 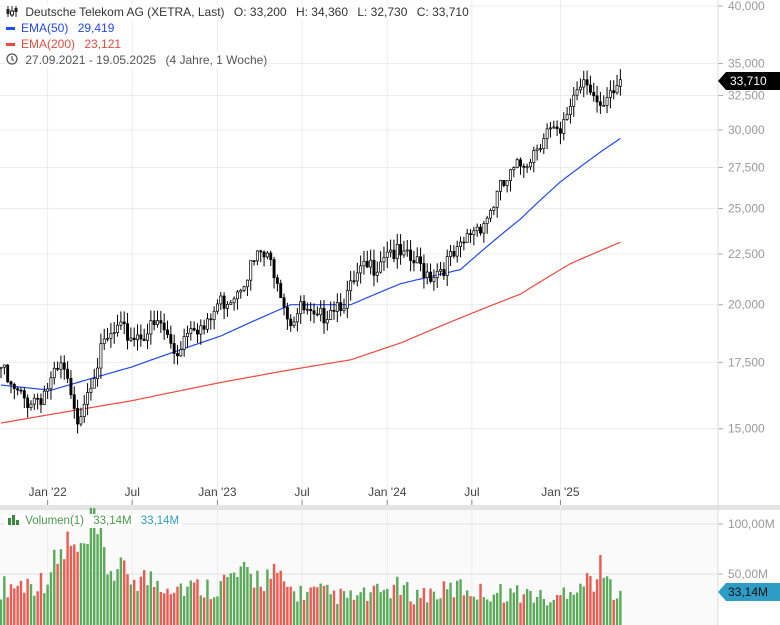 What do you see at coordinates (471, 492) in the screenshot?
I see `time-tick-label: Jul` at bounding box center [471, 492].